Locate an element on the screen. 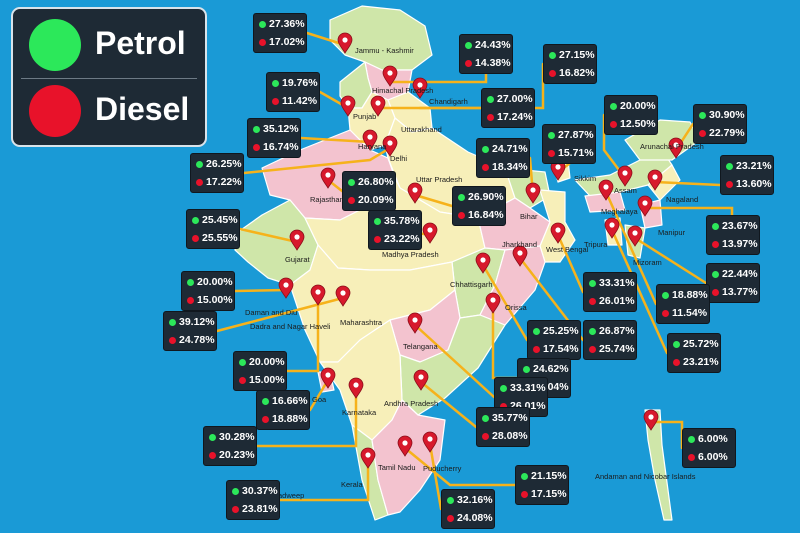  diesel-row: 16.82% is located at coordinates (572, 73).